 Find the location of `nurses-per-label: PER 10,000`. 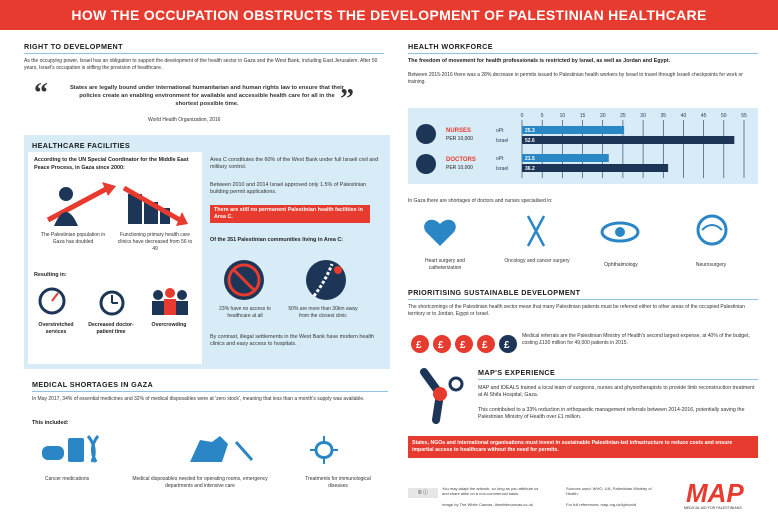

nurses-per-label: PER 10,000 is located at coordinates (459, 139).